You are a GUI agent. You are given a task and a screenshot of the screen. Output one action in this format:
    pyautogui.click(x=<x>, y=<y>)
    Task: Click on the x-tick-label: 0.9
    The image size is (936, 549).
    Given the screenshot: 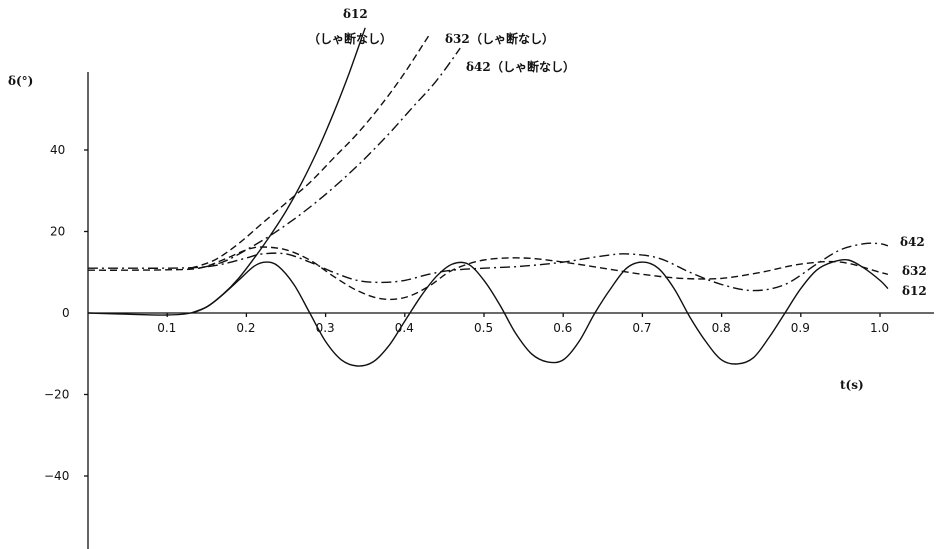 What is the action you would take?
    pyautogui.click(x=800, y=328)
    